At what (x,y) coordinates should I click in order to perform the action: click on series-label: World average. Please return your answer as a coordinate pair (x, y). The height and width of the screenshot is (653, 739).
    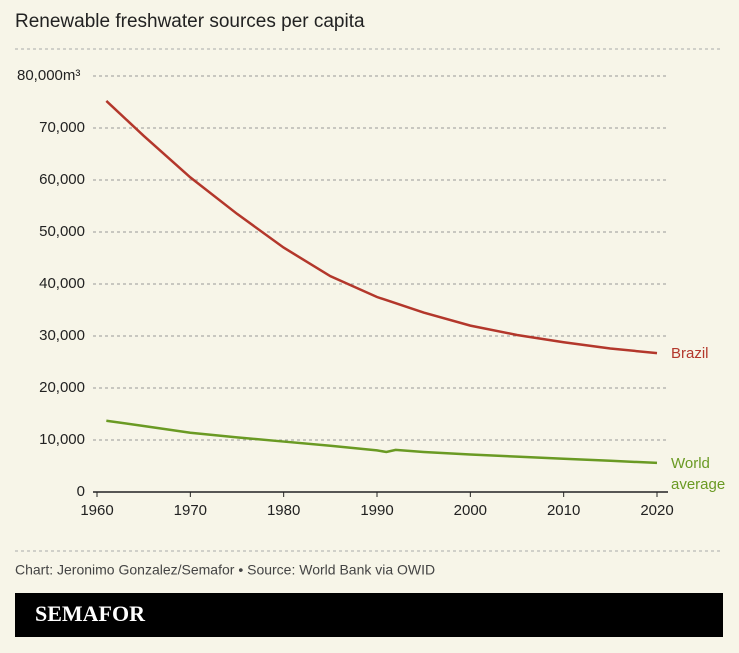
    Looking at the image, I should click on (698, 473).